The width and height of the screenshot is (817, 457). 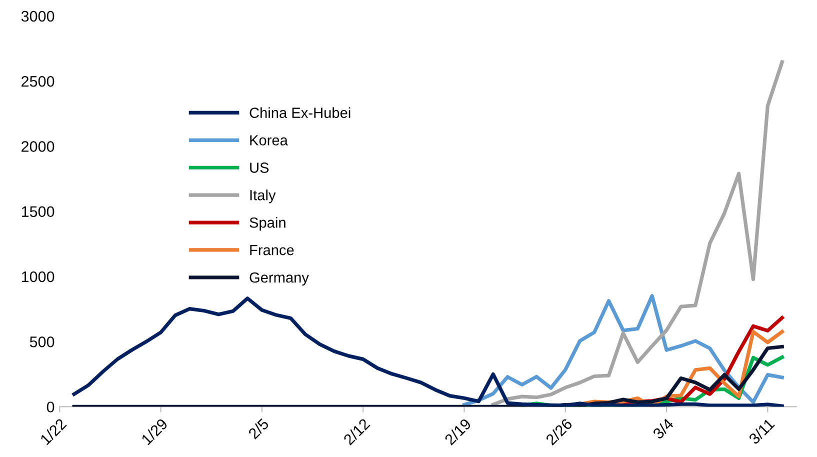 What do you see at coordinates (259, 167) in the screenshot?
I see `legend-label: US` at bounding box center [259, 167].